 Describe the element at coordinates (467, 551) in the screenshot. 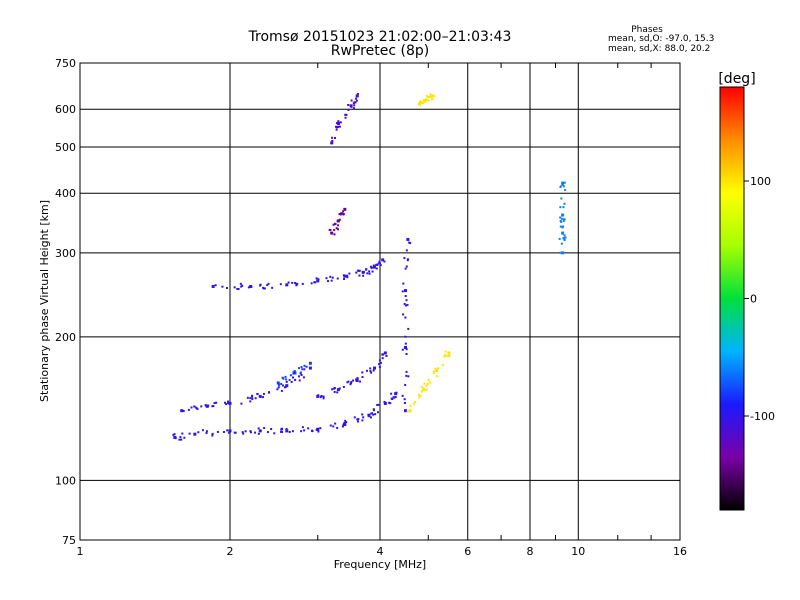

I see `x-tick-label: 6` at that location.